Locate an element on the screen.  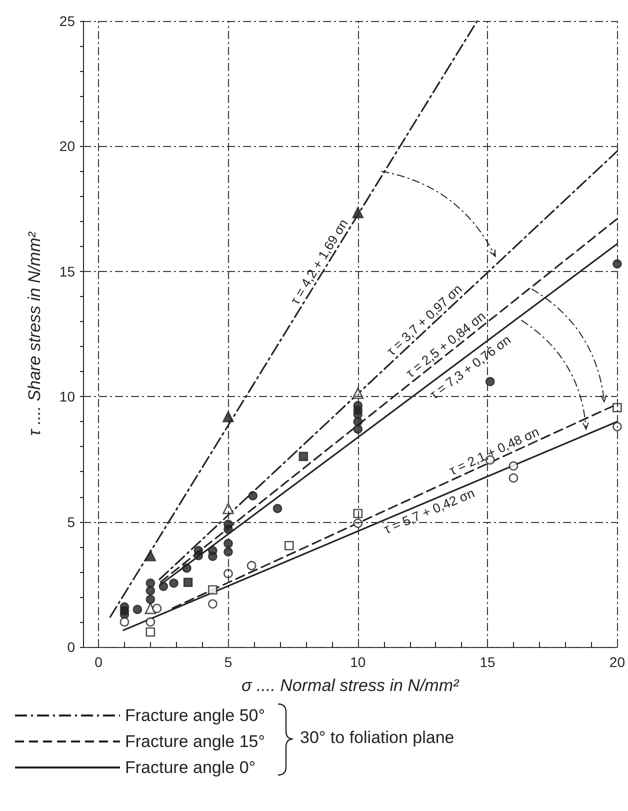
y-tick-label: 20 is located at coordinates (67, 146).